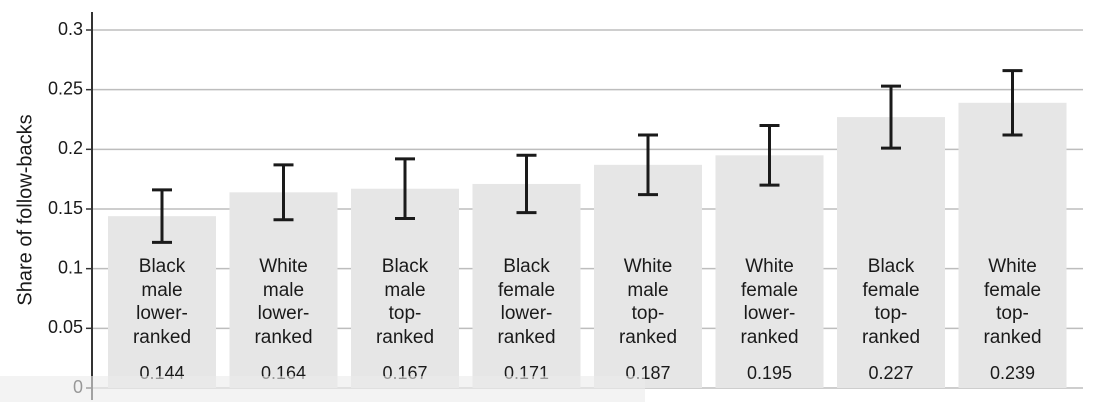  What do you see at coordinates (65, 88) in the screenshot?
I see `y-tick-label: 0.25` at bounding box center [65, 88].